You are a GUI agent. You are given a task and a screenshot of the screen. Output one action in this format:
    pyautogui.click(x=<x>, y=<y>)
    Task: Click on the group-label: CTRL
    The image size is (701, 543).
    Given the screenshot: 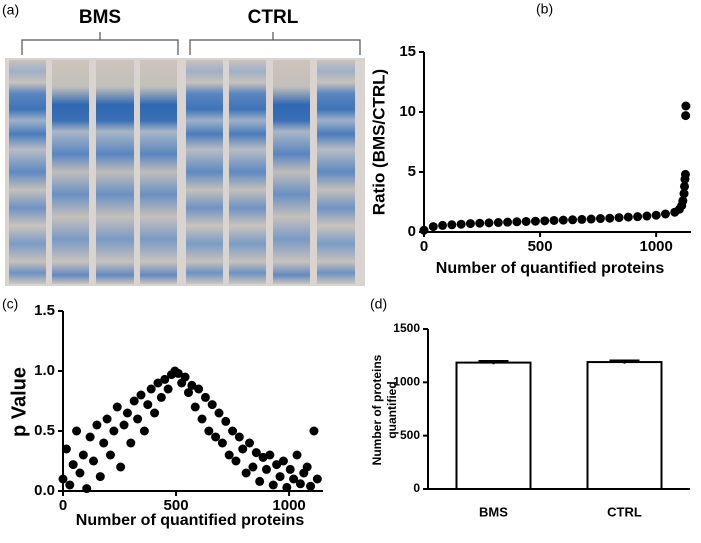 What is the action you would take?
    pyautogui.click(x=273, y=17)
    